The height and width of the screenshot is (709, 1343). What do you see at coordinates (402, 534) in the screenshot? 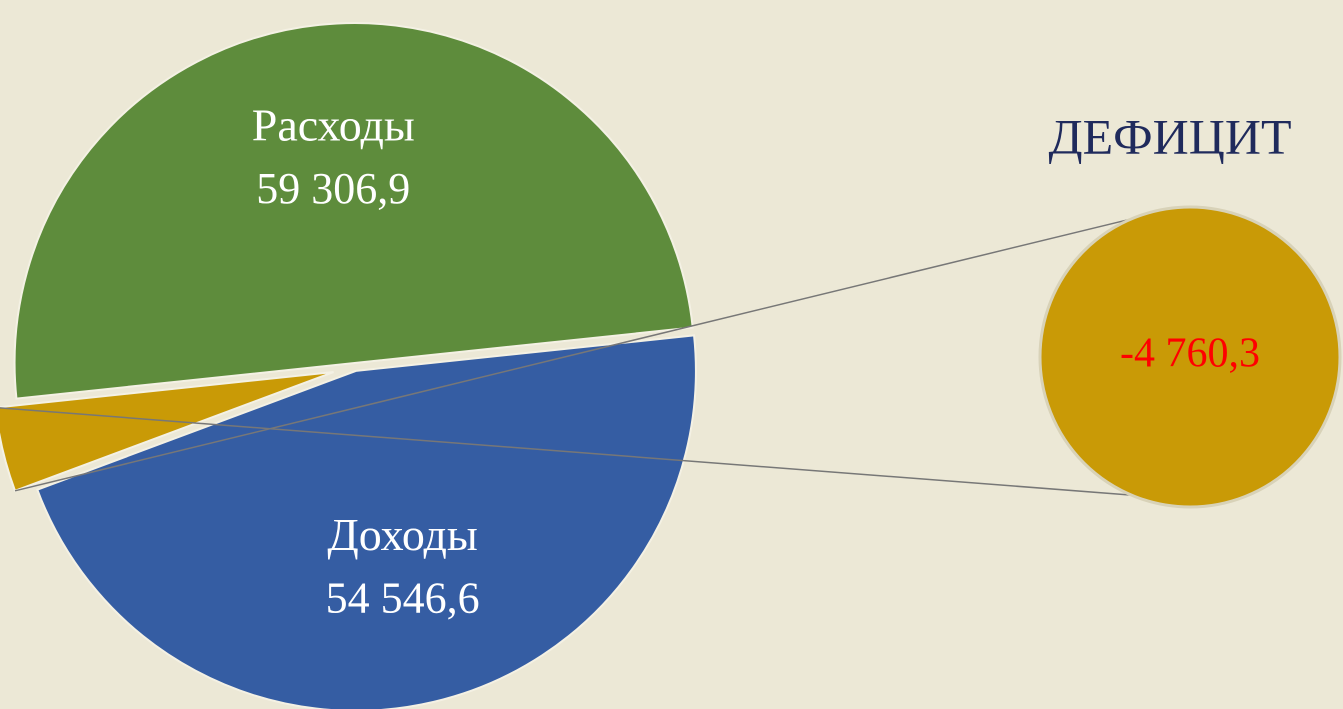
I see `category-label: Доходы` at bounding box center [402, 534].